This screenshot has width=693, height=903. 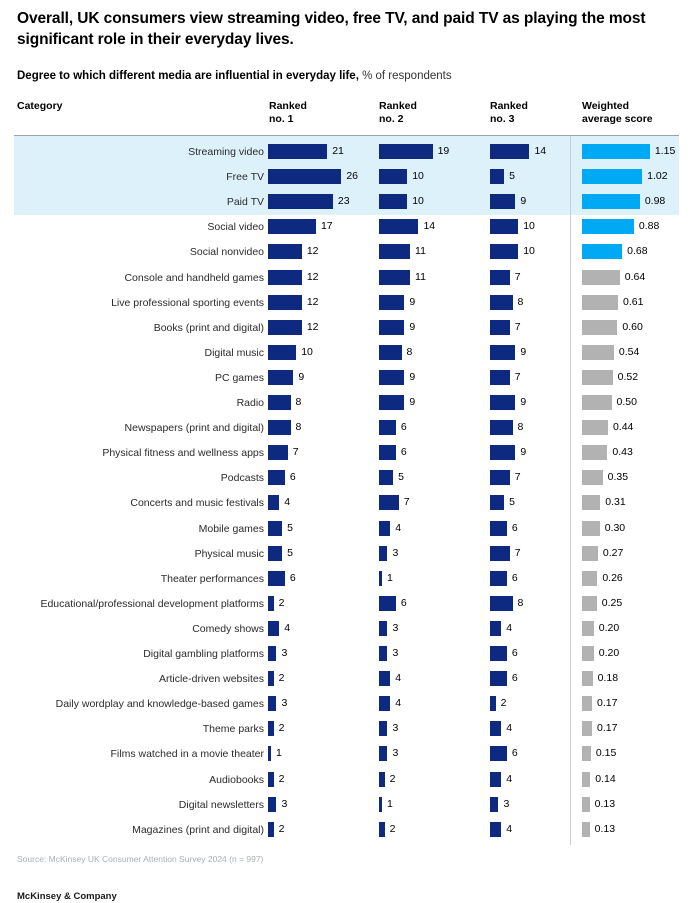 What do you see at coordinates (615, 502) in the screenshot?
I see `weighted-average-value: 0.31` at bounding box center [615, 502].